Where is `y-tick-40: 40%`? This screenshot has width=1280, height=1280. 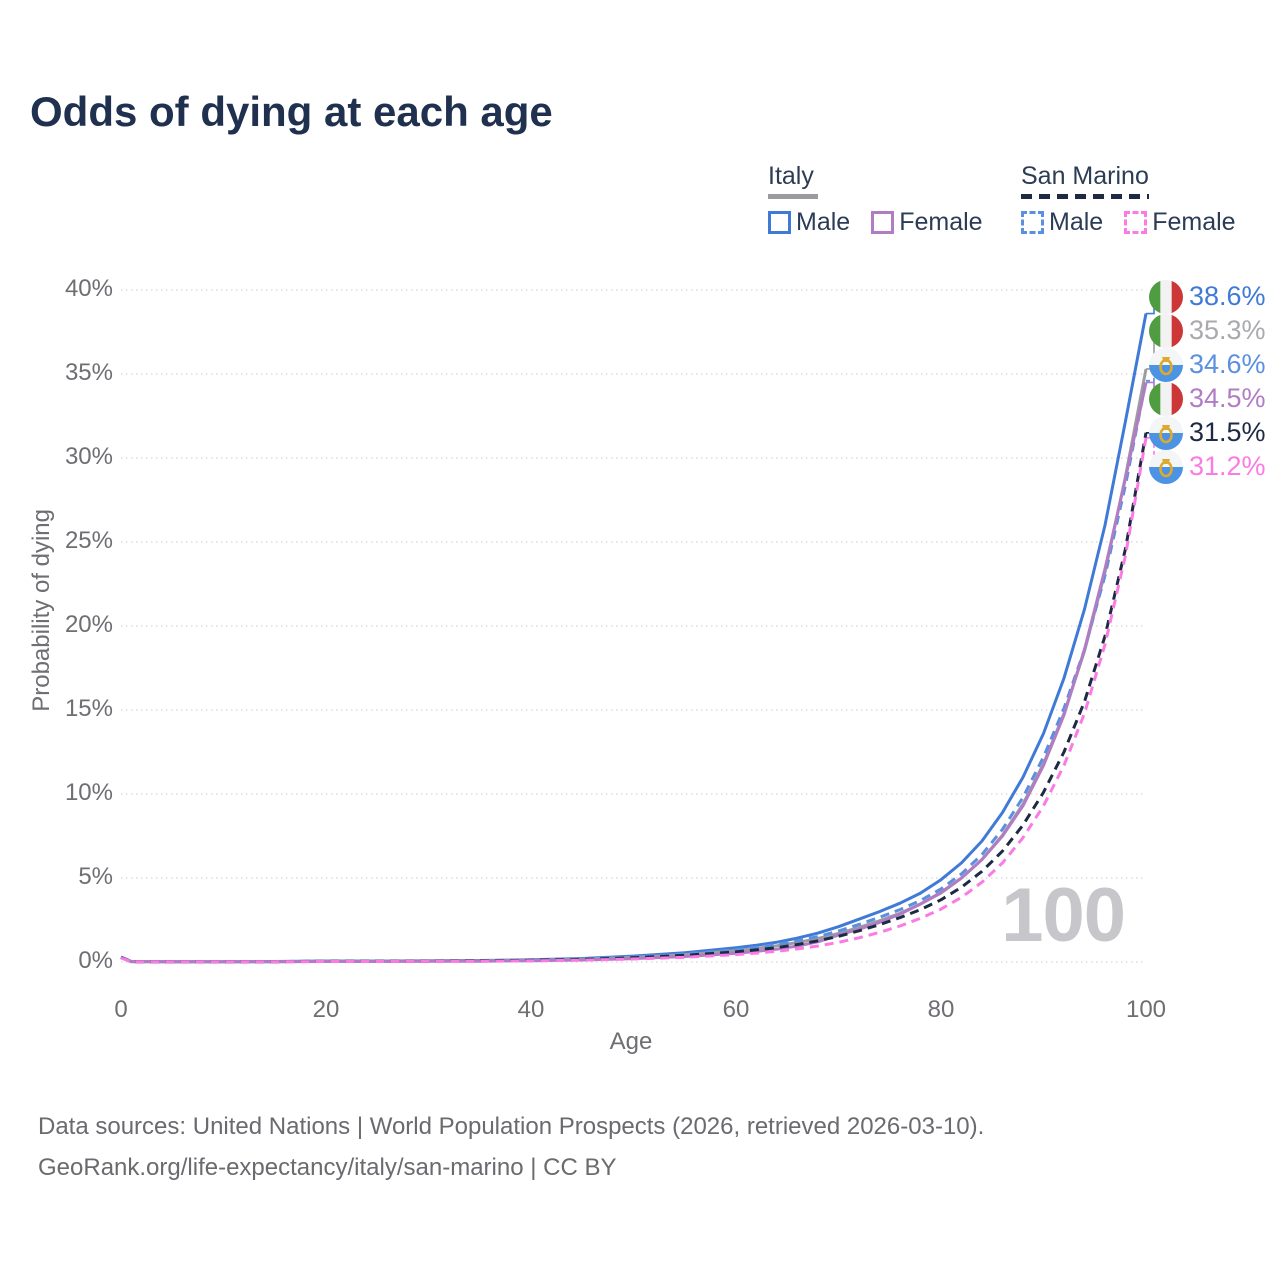
y-tick-40: 40% is located at coordinates (88, 288).